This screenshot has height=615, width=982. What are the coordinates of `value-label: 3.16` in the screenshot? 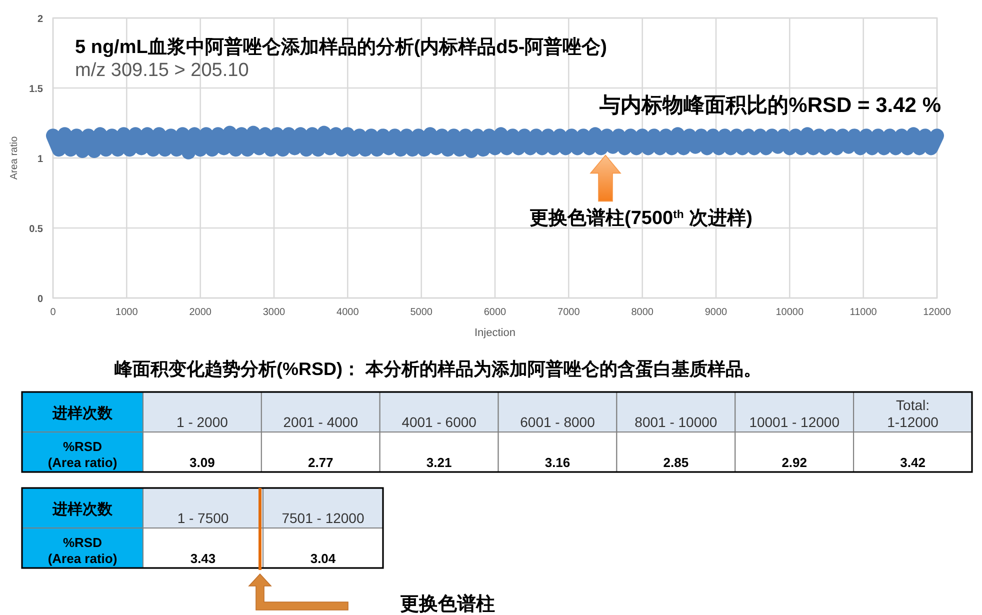 It's located at (557, 462).